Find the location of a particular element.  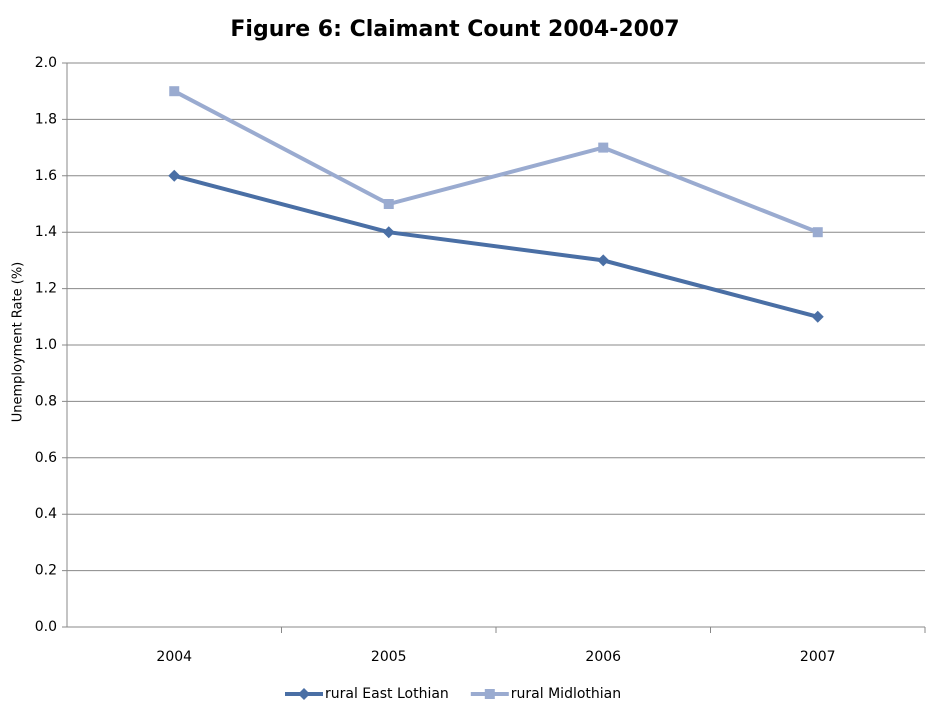

y-tick-label: 0.2 is located at coordinates (46, 571).